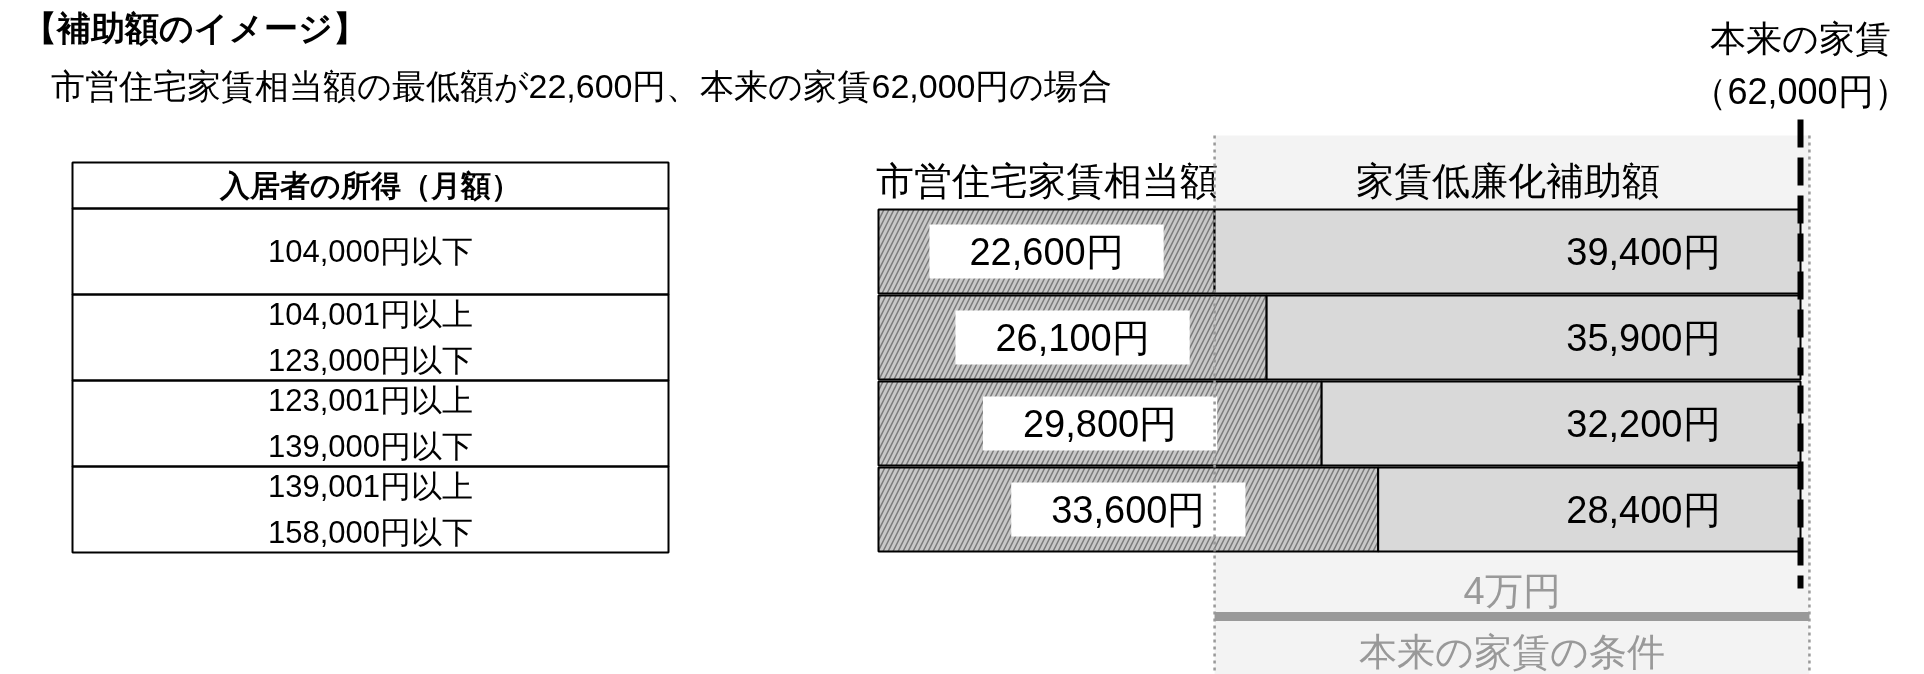  Describe the element at coordinates (1800, 65) in the screenshot. I see `ref-line-label: 本来の家賃（62,000円）` at that location.